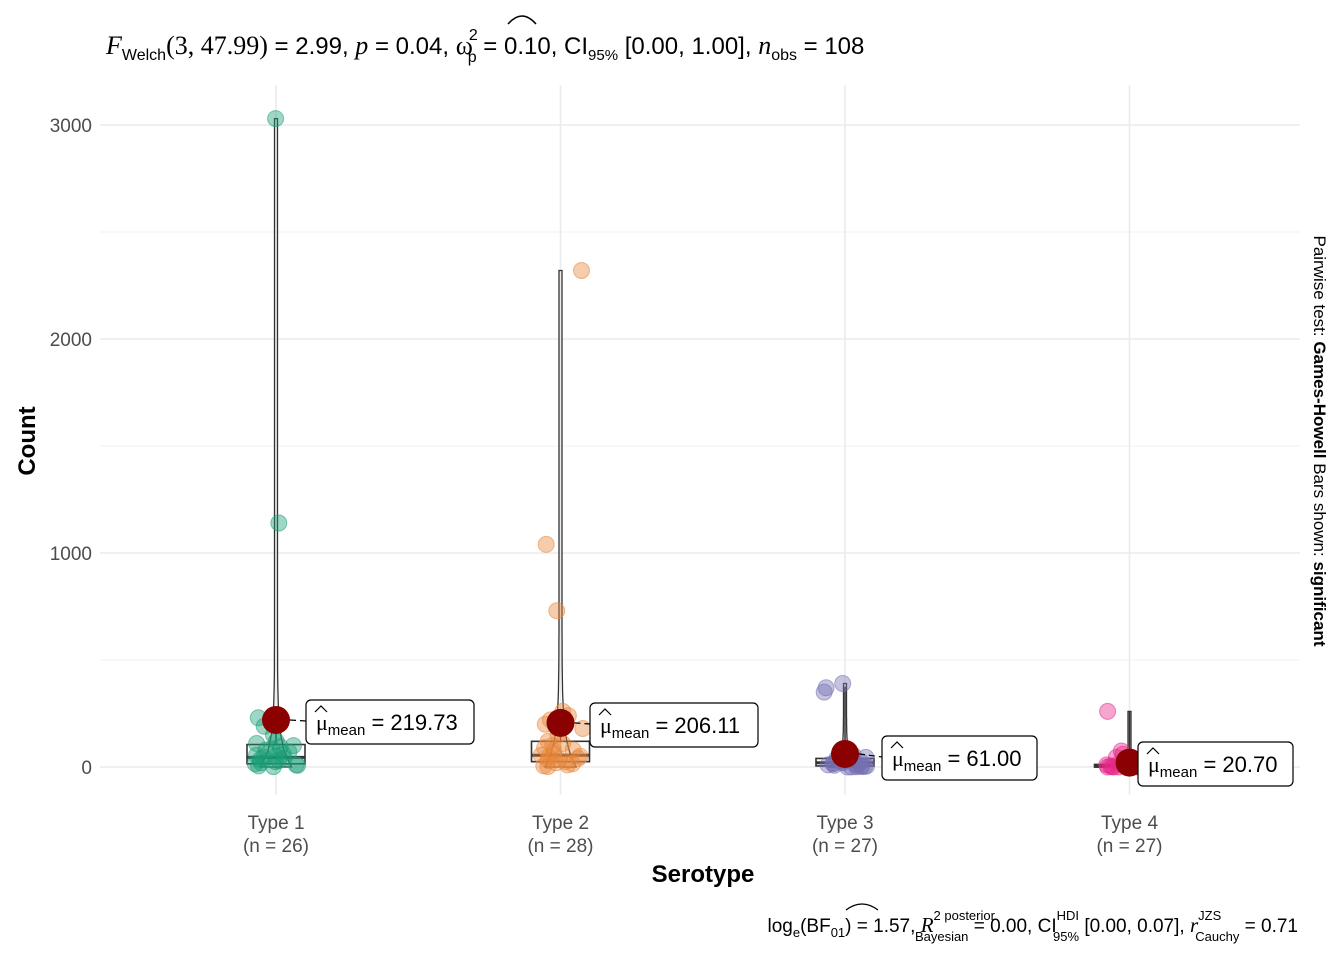 The width and height of the screenshot is (1344, 960). Describe the element at coordinates (532, 46) in the screenshot. I see `subtitle-omega-val: = 0.10, CI` at that location.